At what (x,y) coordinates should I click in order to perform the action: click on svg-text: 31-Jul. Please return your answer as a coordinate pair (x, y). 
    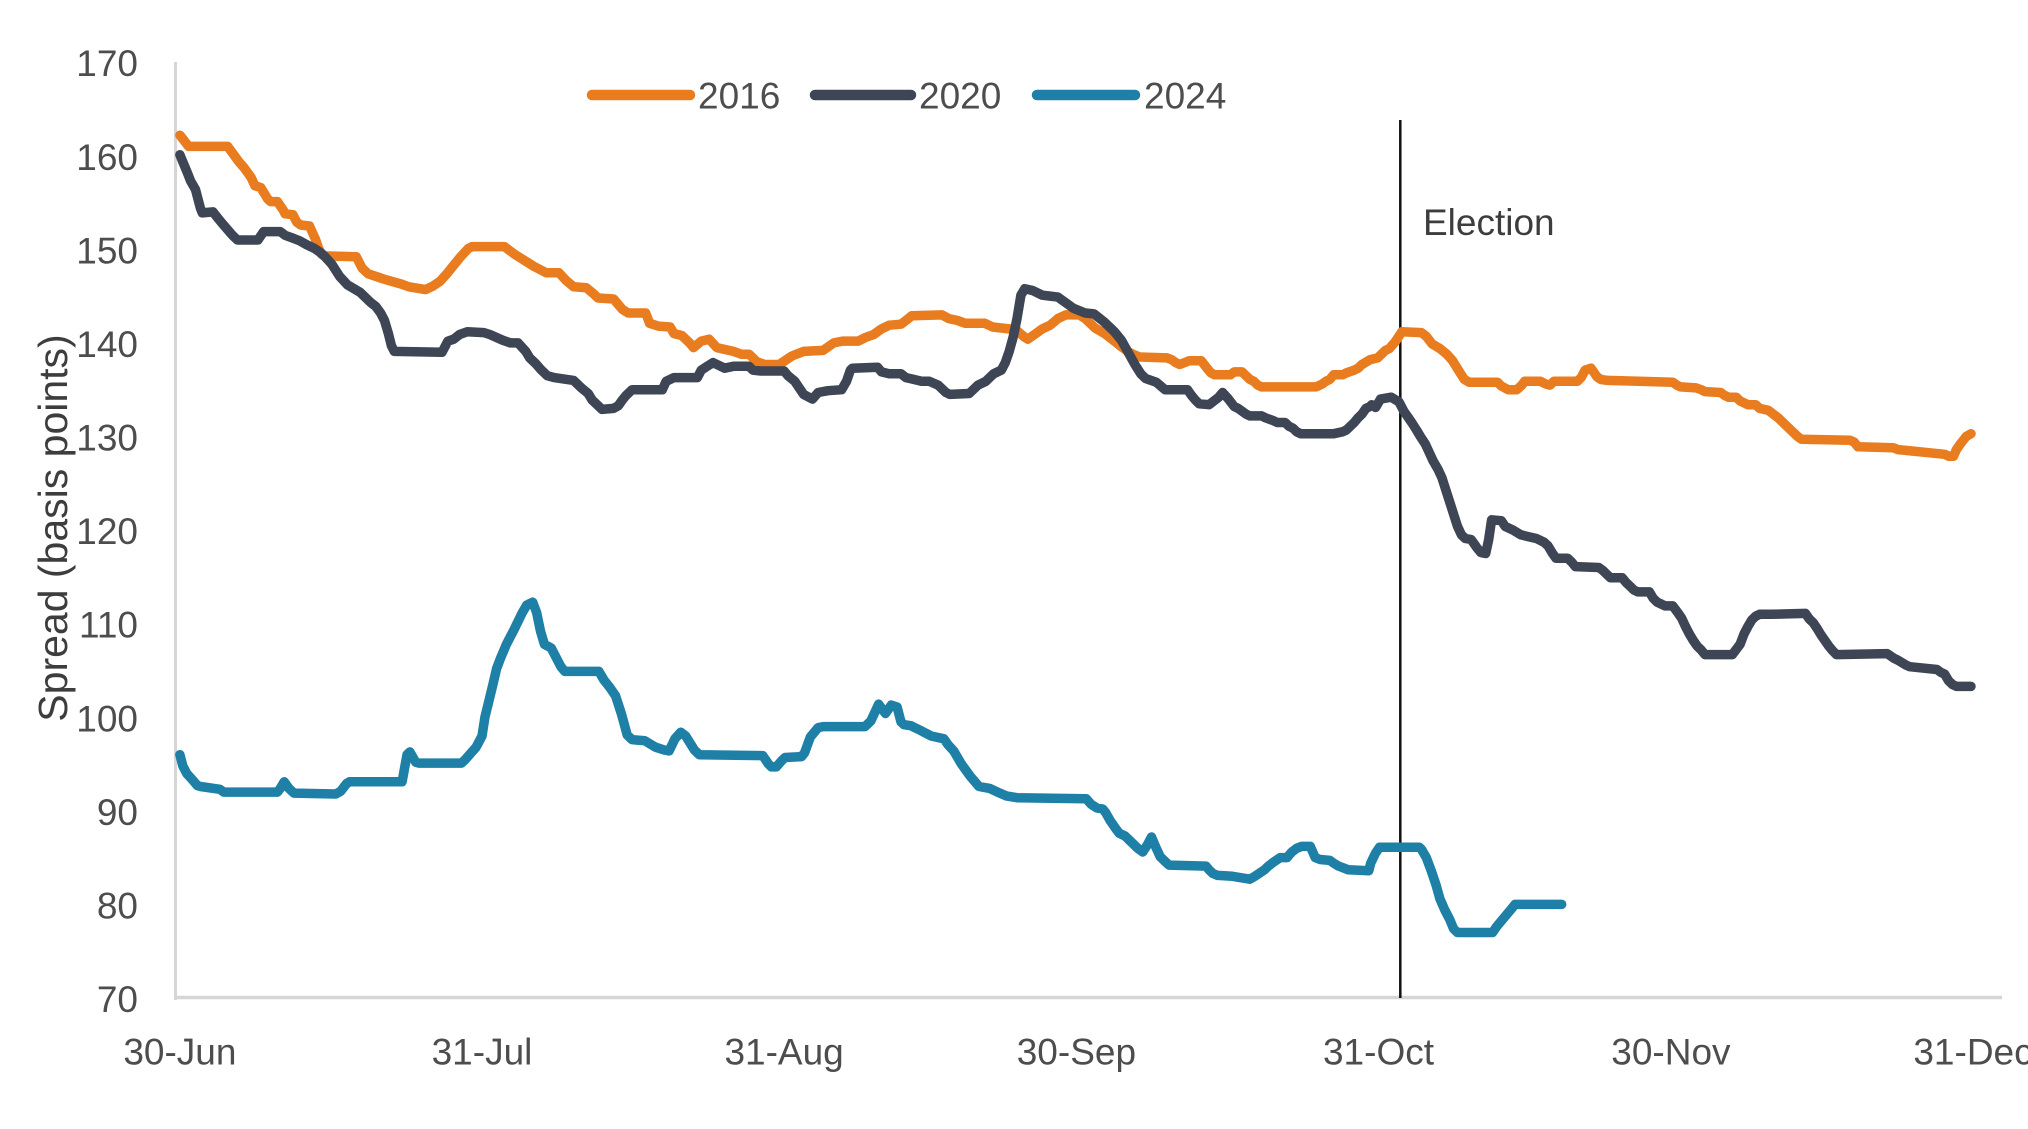
    Looking at the image, I should click on (482, 1052).